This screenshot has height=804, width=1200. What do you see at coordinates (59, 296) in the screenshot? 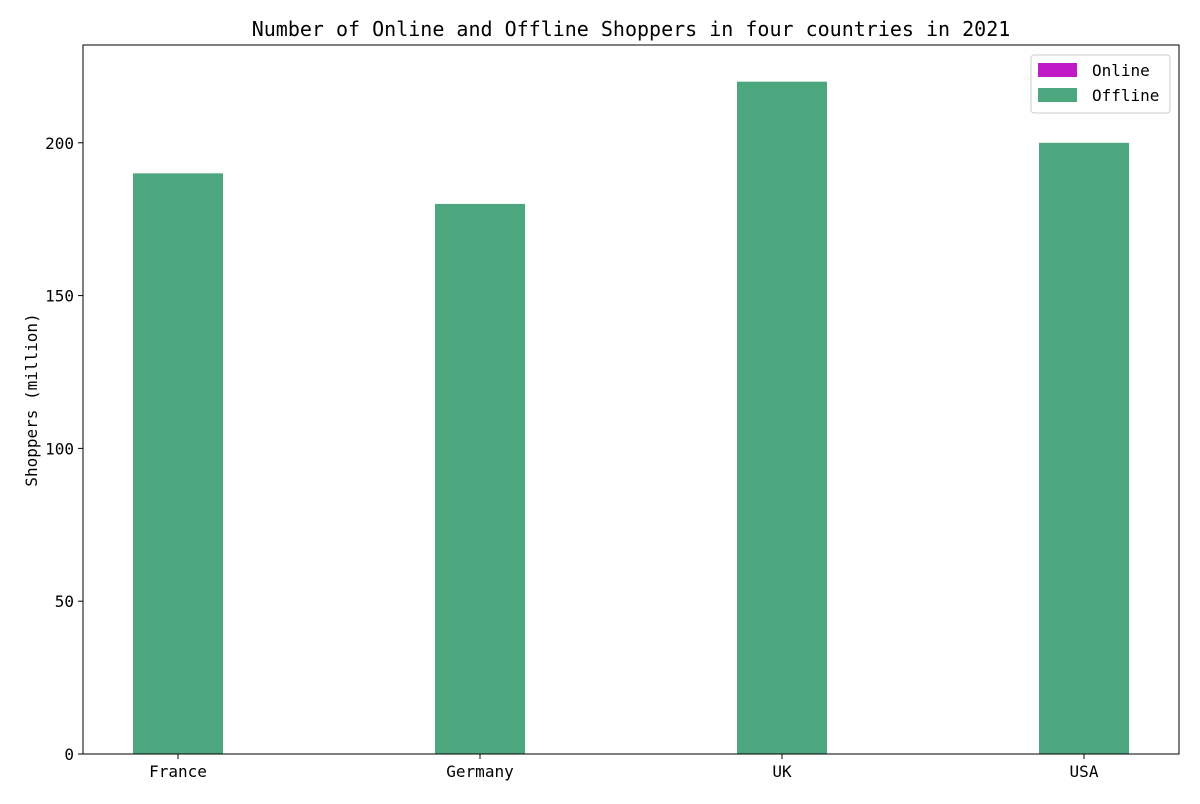
I see `y-tick-label: 150` at bounding box center [59, 296].